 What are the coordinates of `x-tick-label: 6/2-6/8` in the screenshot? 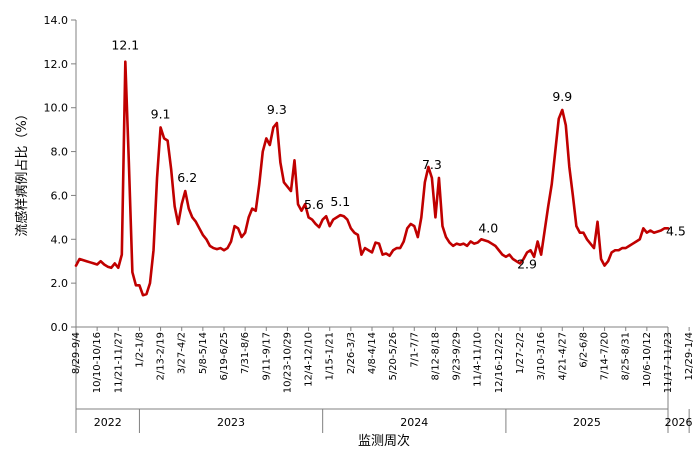 It's located at (583, 350).